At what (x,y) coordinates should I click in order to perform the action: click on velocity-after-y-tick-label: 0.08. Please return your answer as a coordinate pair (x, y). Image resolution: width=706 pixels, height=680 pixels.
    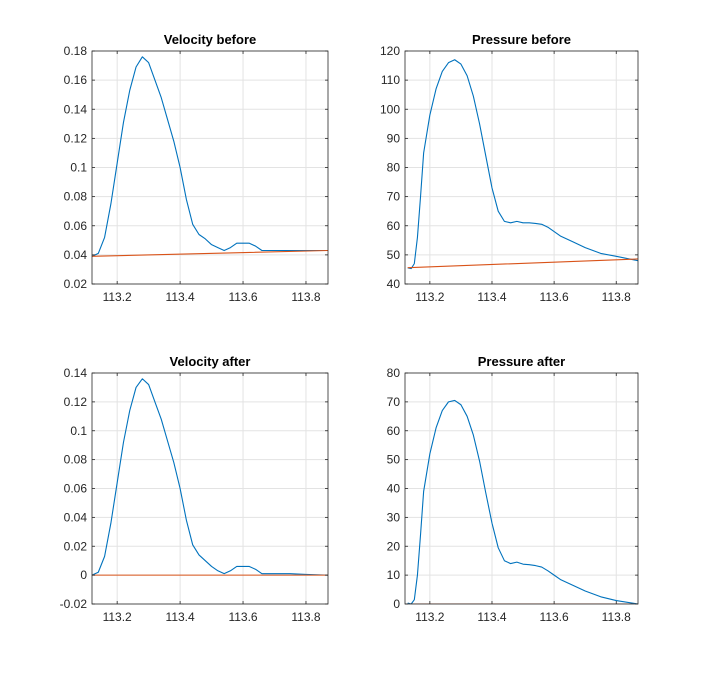
    Looking at the image, I should click on (76, 460).